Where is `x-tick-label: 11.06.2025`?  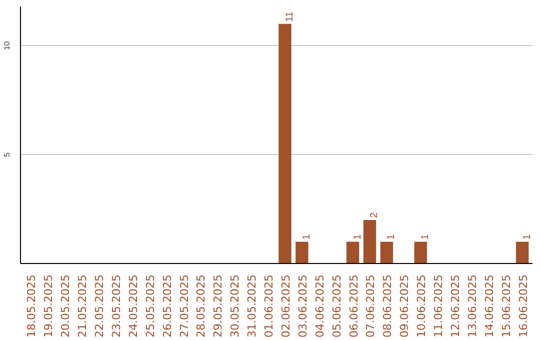 x-tick-label: 11.06.2025 is located at coordinates (439, 306).